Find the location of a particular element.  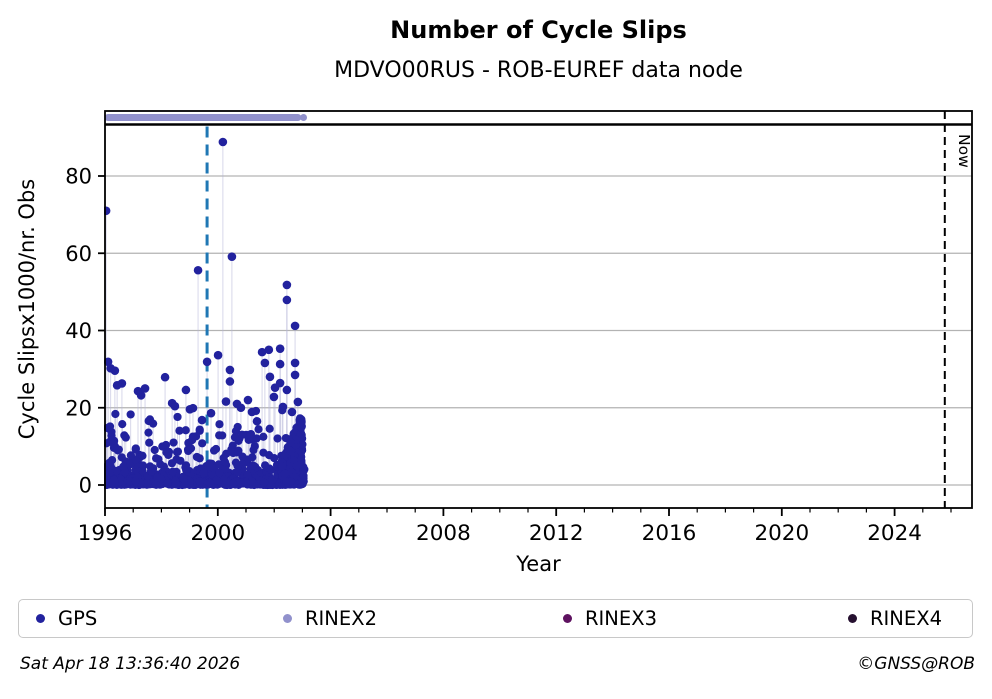

y-tick-label: 60 is located at coordinates (78, 254).